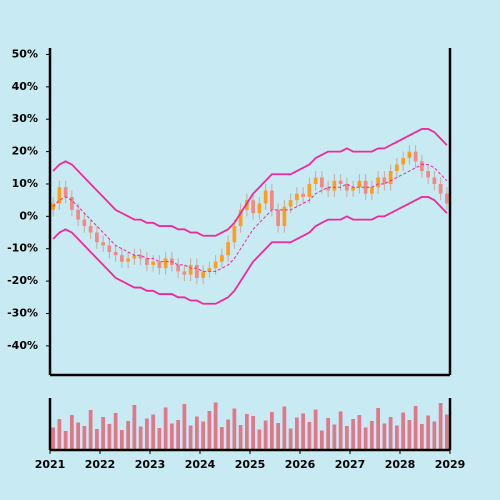 The width and height of the screenshot is (500, 500). I want to click on x-tick-label: 2026, so click(300, 464).